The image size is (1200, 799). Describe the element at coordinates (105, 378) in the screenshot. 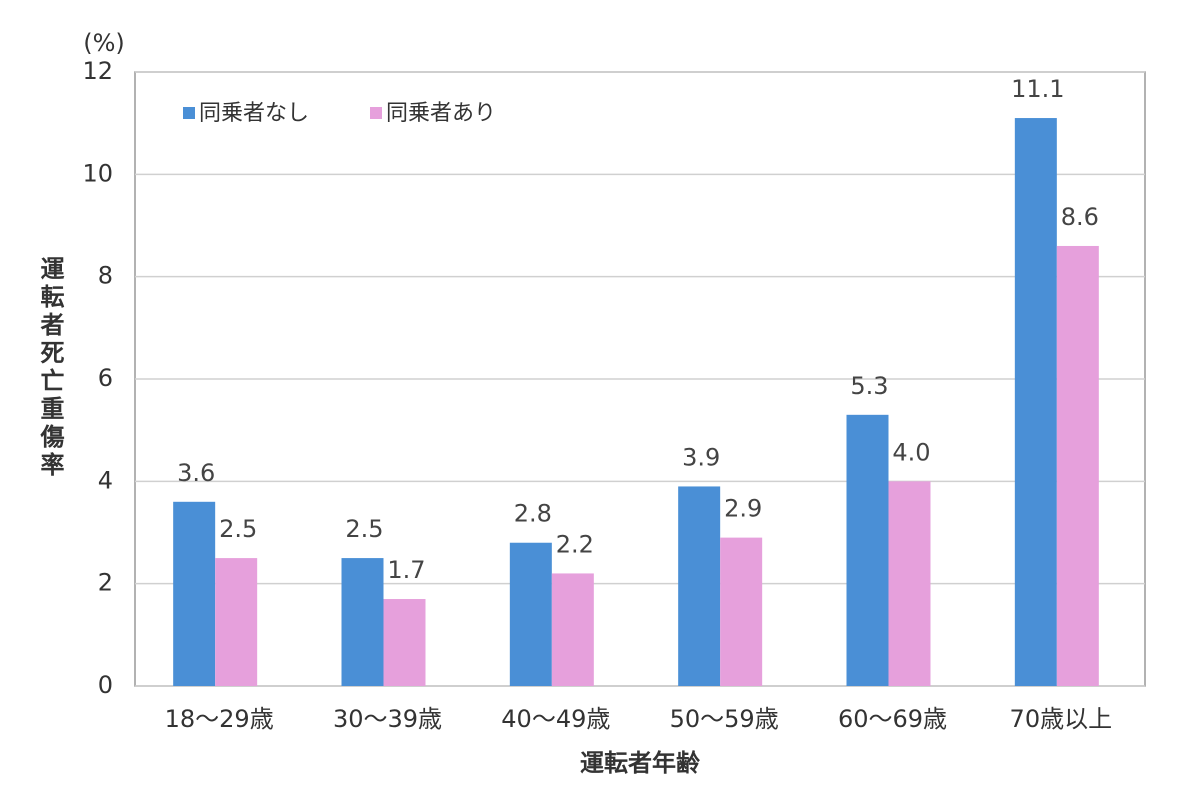

I see `y-tick-label: 6` at that location.